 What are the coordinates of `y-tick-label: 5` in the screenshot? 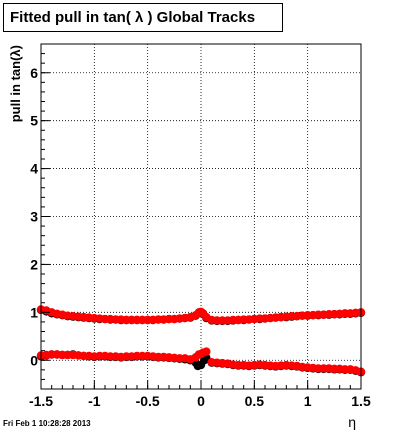 It's located at (34, 121).